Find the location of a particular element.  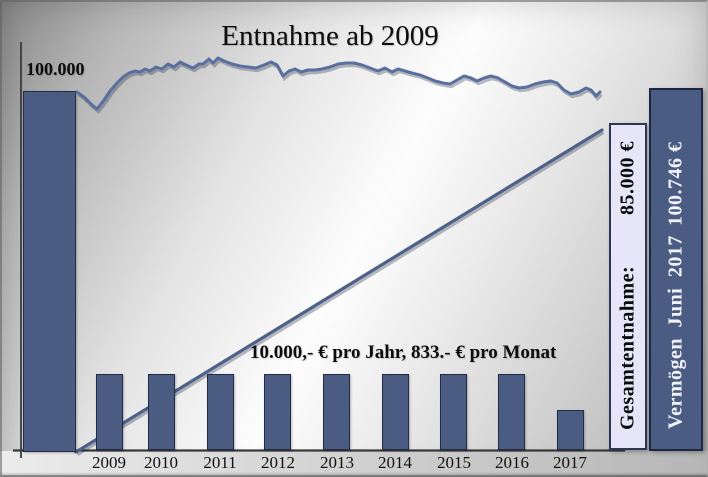

bar-2009 is located at coordinates (109, 412).